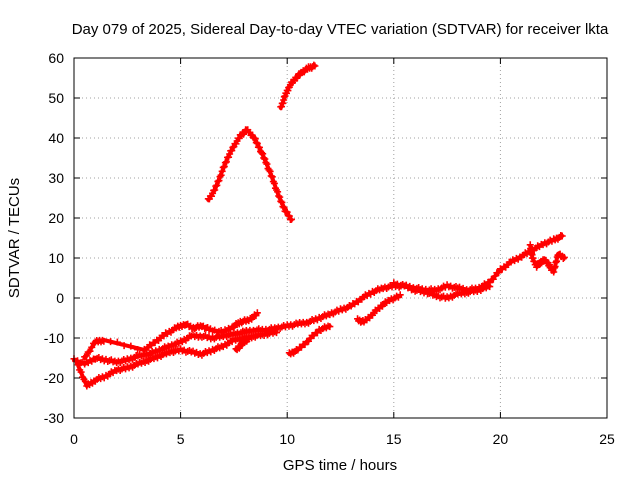 Image resolution: width=640 pixels, height=480 pixels. Describe the element at coordinates (340, 465) in the screenshot. I see `x-axis-title: GPS time / hours` at that location.